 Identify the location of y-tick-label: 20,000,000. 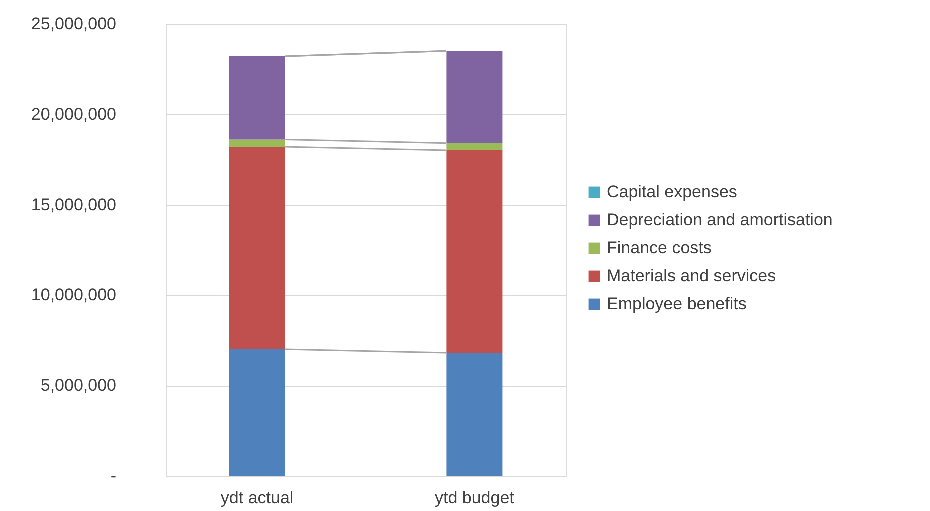
(73, 114).